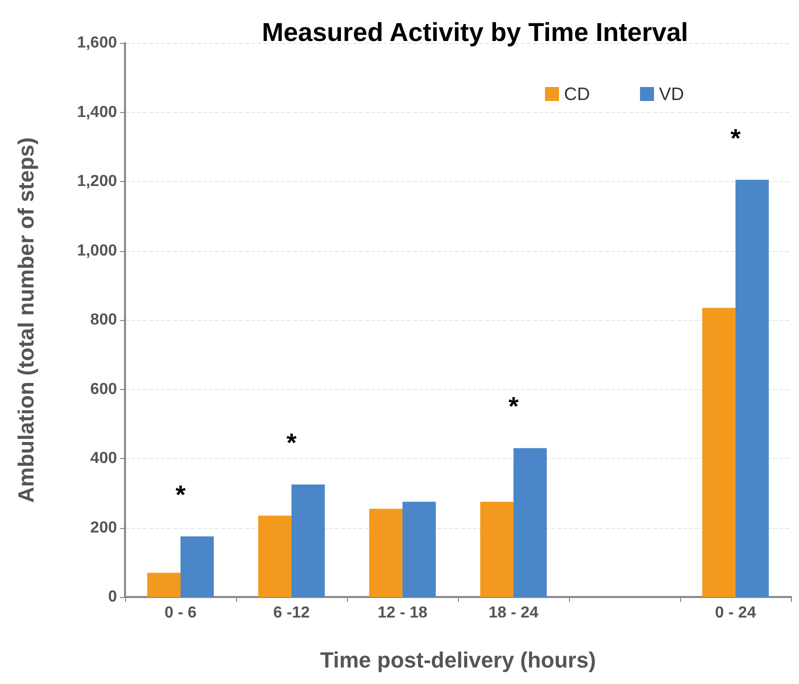  Describe the element at coordinates (104, 527) in the screenshot. I see `y-tick-label: 200` at that location.